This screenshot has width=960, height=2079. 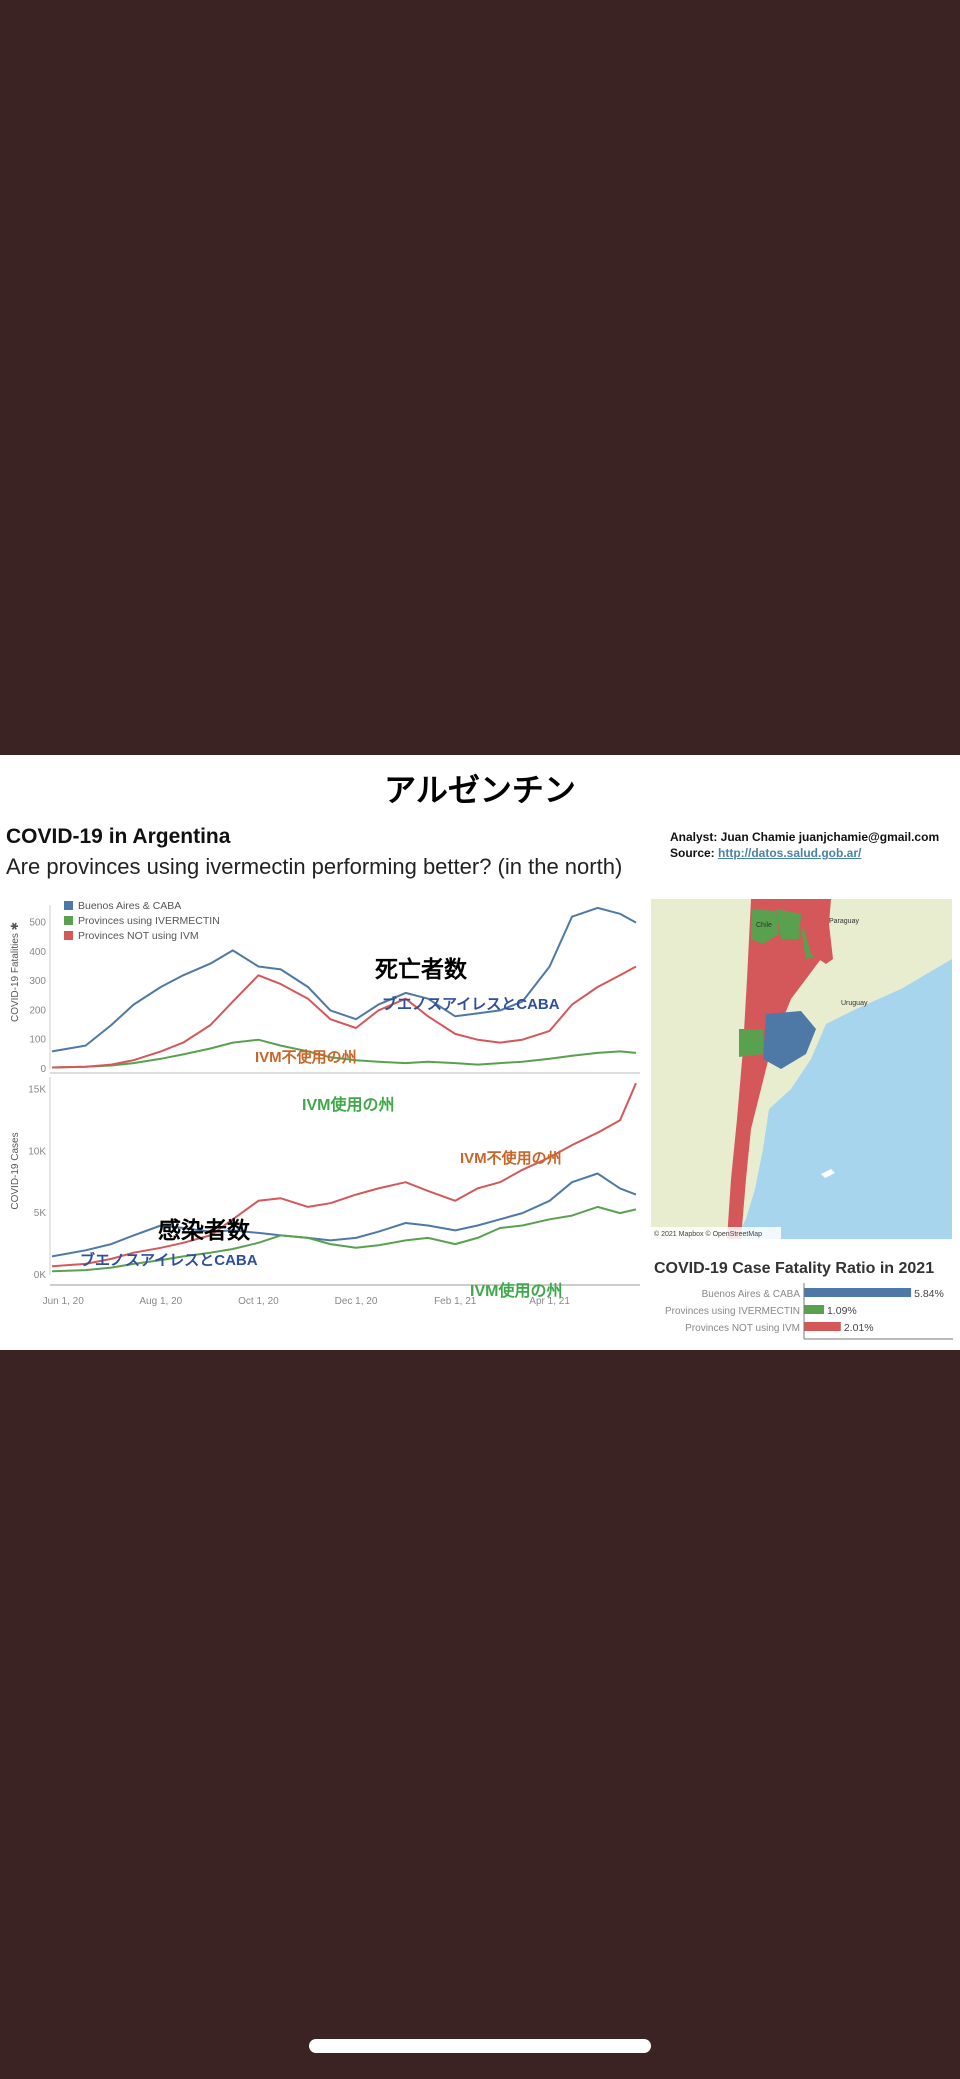 What do you see at coordinates (37, 1151) in the screenshot?
I see `y-tick-label: 10K` at bounding box center [37, 1151].